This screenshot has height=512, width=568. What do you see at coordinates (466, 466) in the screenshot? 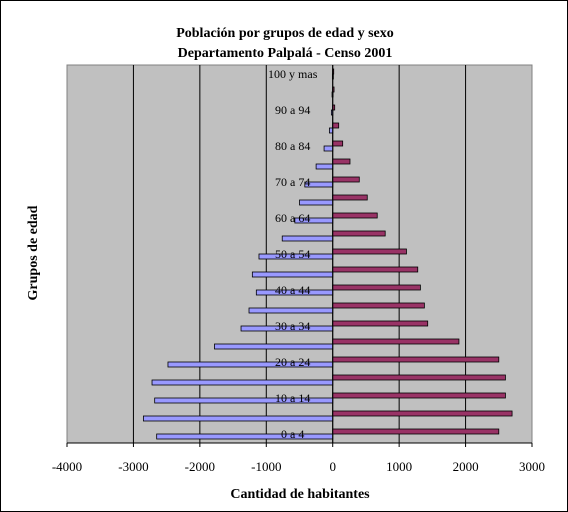
I see `x-tick-label: 2000` at bounding box center [466, 466].